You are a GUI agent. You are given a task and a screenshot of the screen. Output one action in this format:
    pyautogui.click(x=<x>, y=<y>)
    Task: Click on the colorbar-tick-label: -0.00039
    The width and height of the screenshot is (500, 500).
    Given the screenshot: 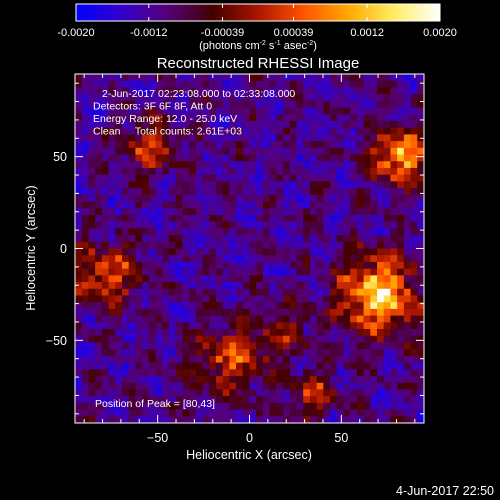 What is the action you would take?
    pyautogui.click(x=222, y=33)
    